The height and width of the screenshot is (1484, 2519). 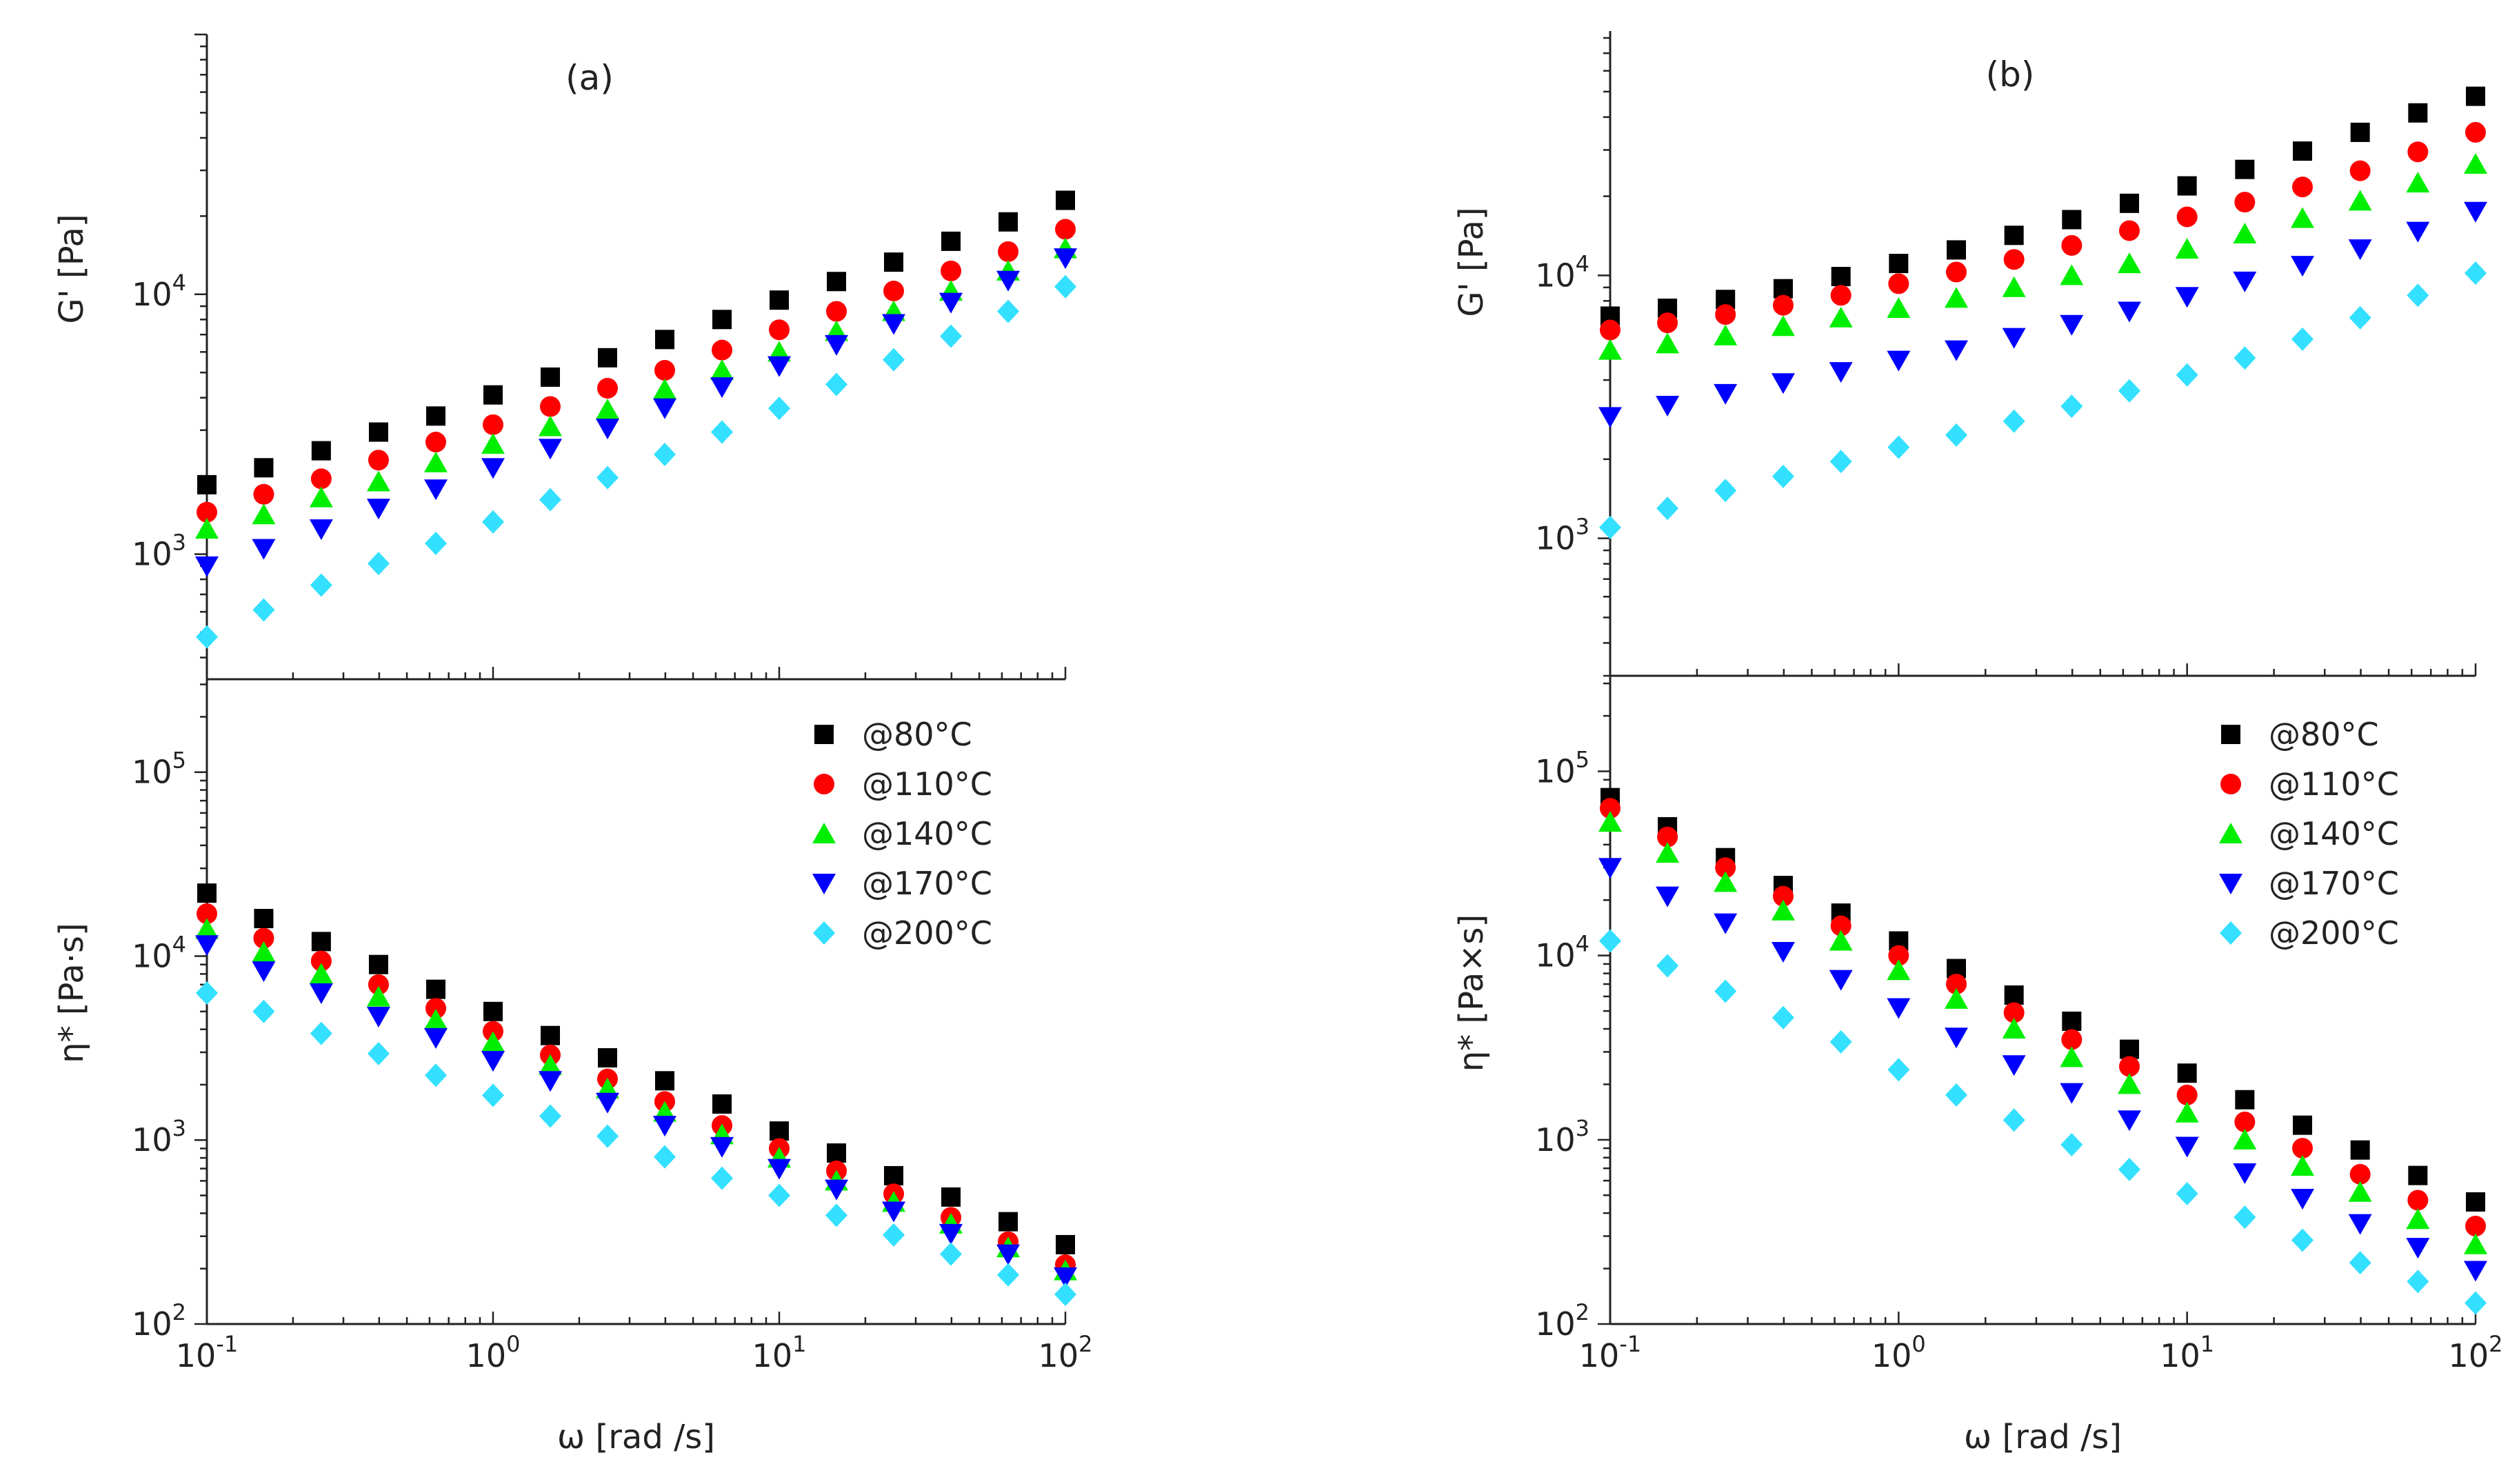 I want to click on legend: @80°C @110°C @140°C @170°C @200°C, so click(x=2309, y=834).